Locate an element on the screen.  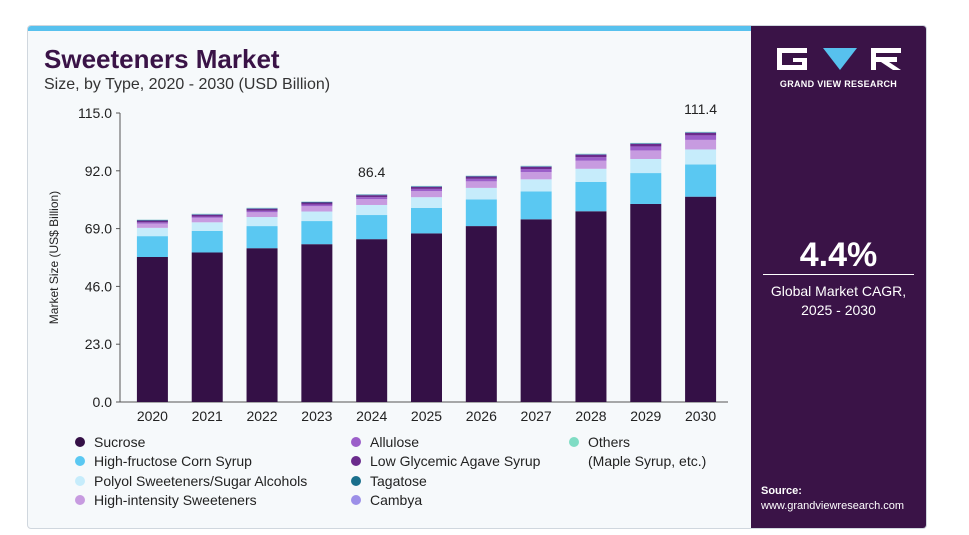
bar-segment-allulose-2029 is located at coordinates (646, 148).